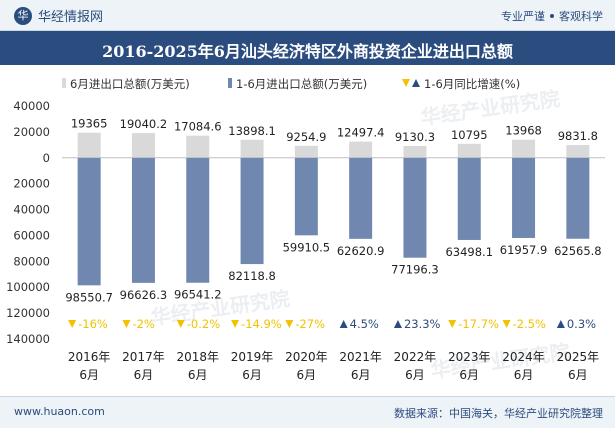 The width and height of the screenshot is (615, 428). I want to click on legend-label: 1-6月进出口总额(万美元), so click(301, 84).